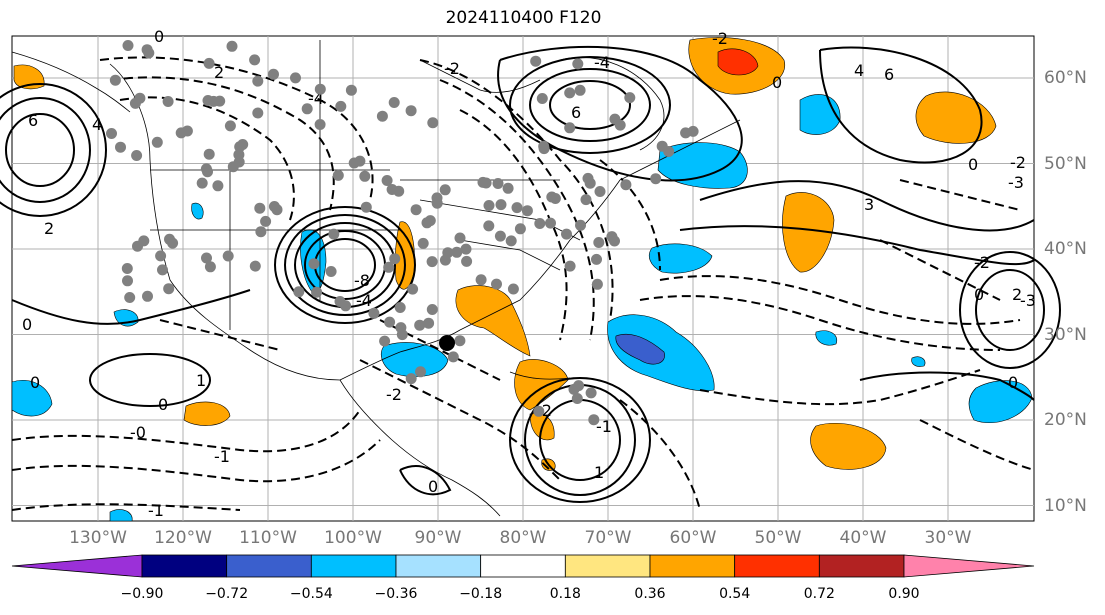  I want to click on colorbar-tick-label: 0.54, so click(735, 594).